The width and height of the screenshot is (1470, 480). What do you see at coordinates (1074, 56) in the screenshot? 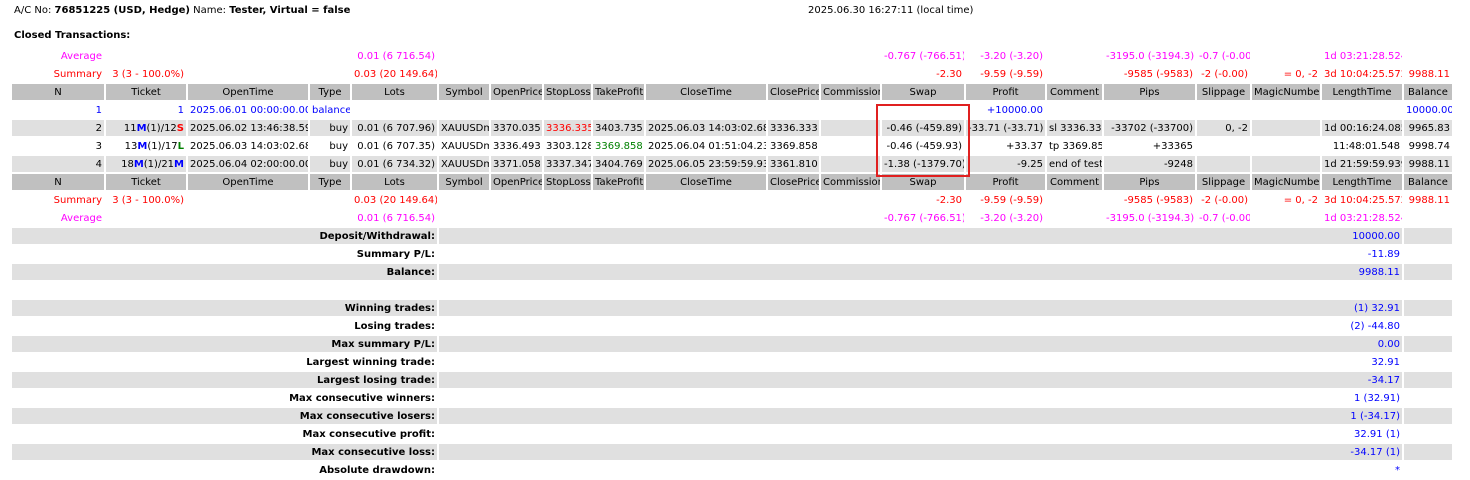
I see `average-row-comment` at bounding box center [1074, 56].